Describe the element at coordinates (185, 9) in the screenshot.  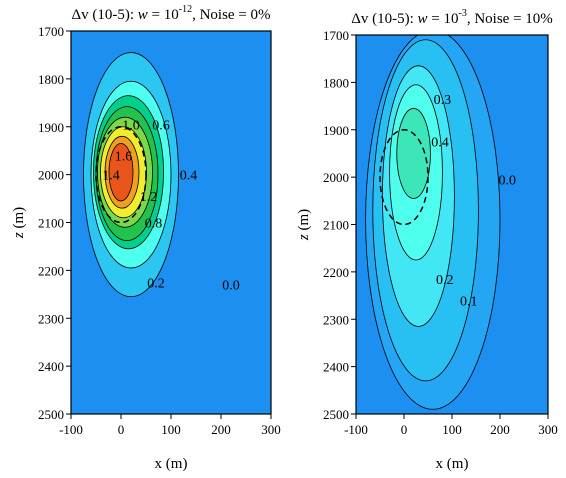
I see `title-exponent: -12` at that location.